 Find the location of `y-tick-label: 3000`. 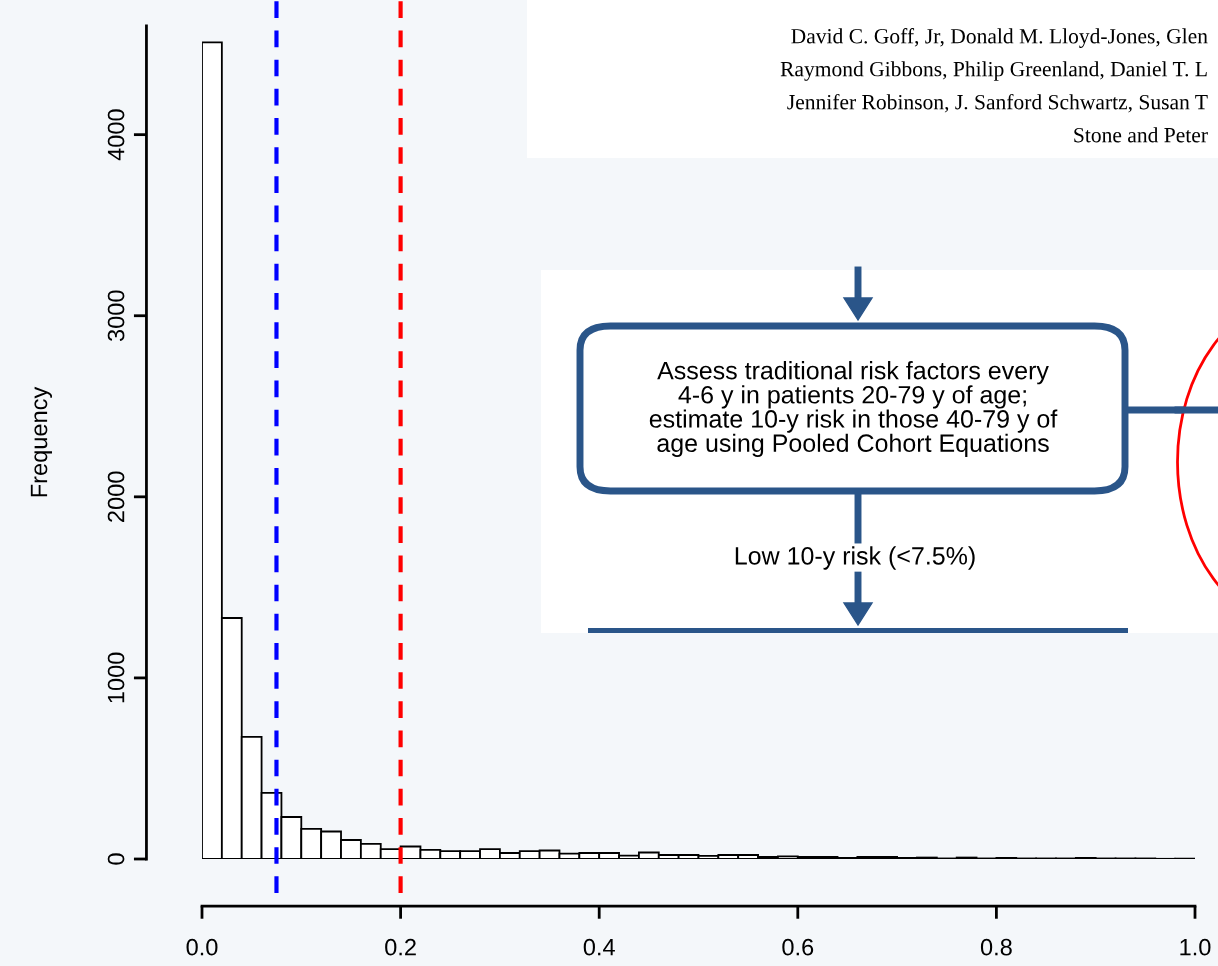

y-tick-label: 3000 is located at coordinates (116, 316).